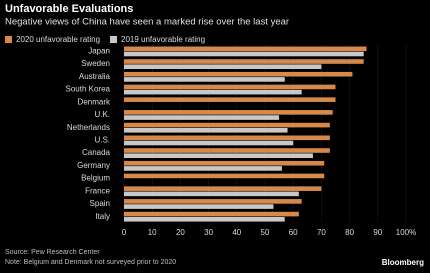  Describe the element at coordinates (95, 76) in the screenshot. I see `y-tick-label: Australia` at that location.